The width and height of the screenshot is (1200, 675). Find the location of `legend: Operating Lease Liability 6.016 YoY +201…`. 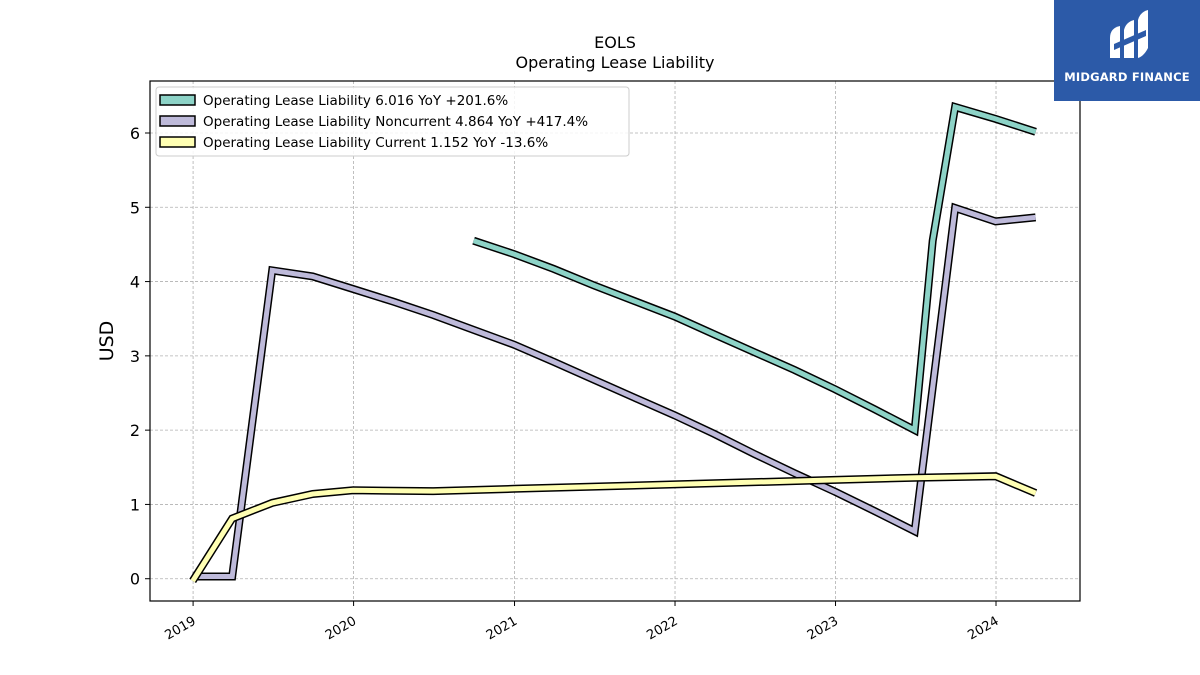

legend: Operating Lease Liability 6.016 YoY +201… is located at coordinates (392, 121).